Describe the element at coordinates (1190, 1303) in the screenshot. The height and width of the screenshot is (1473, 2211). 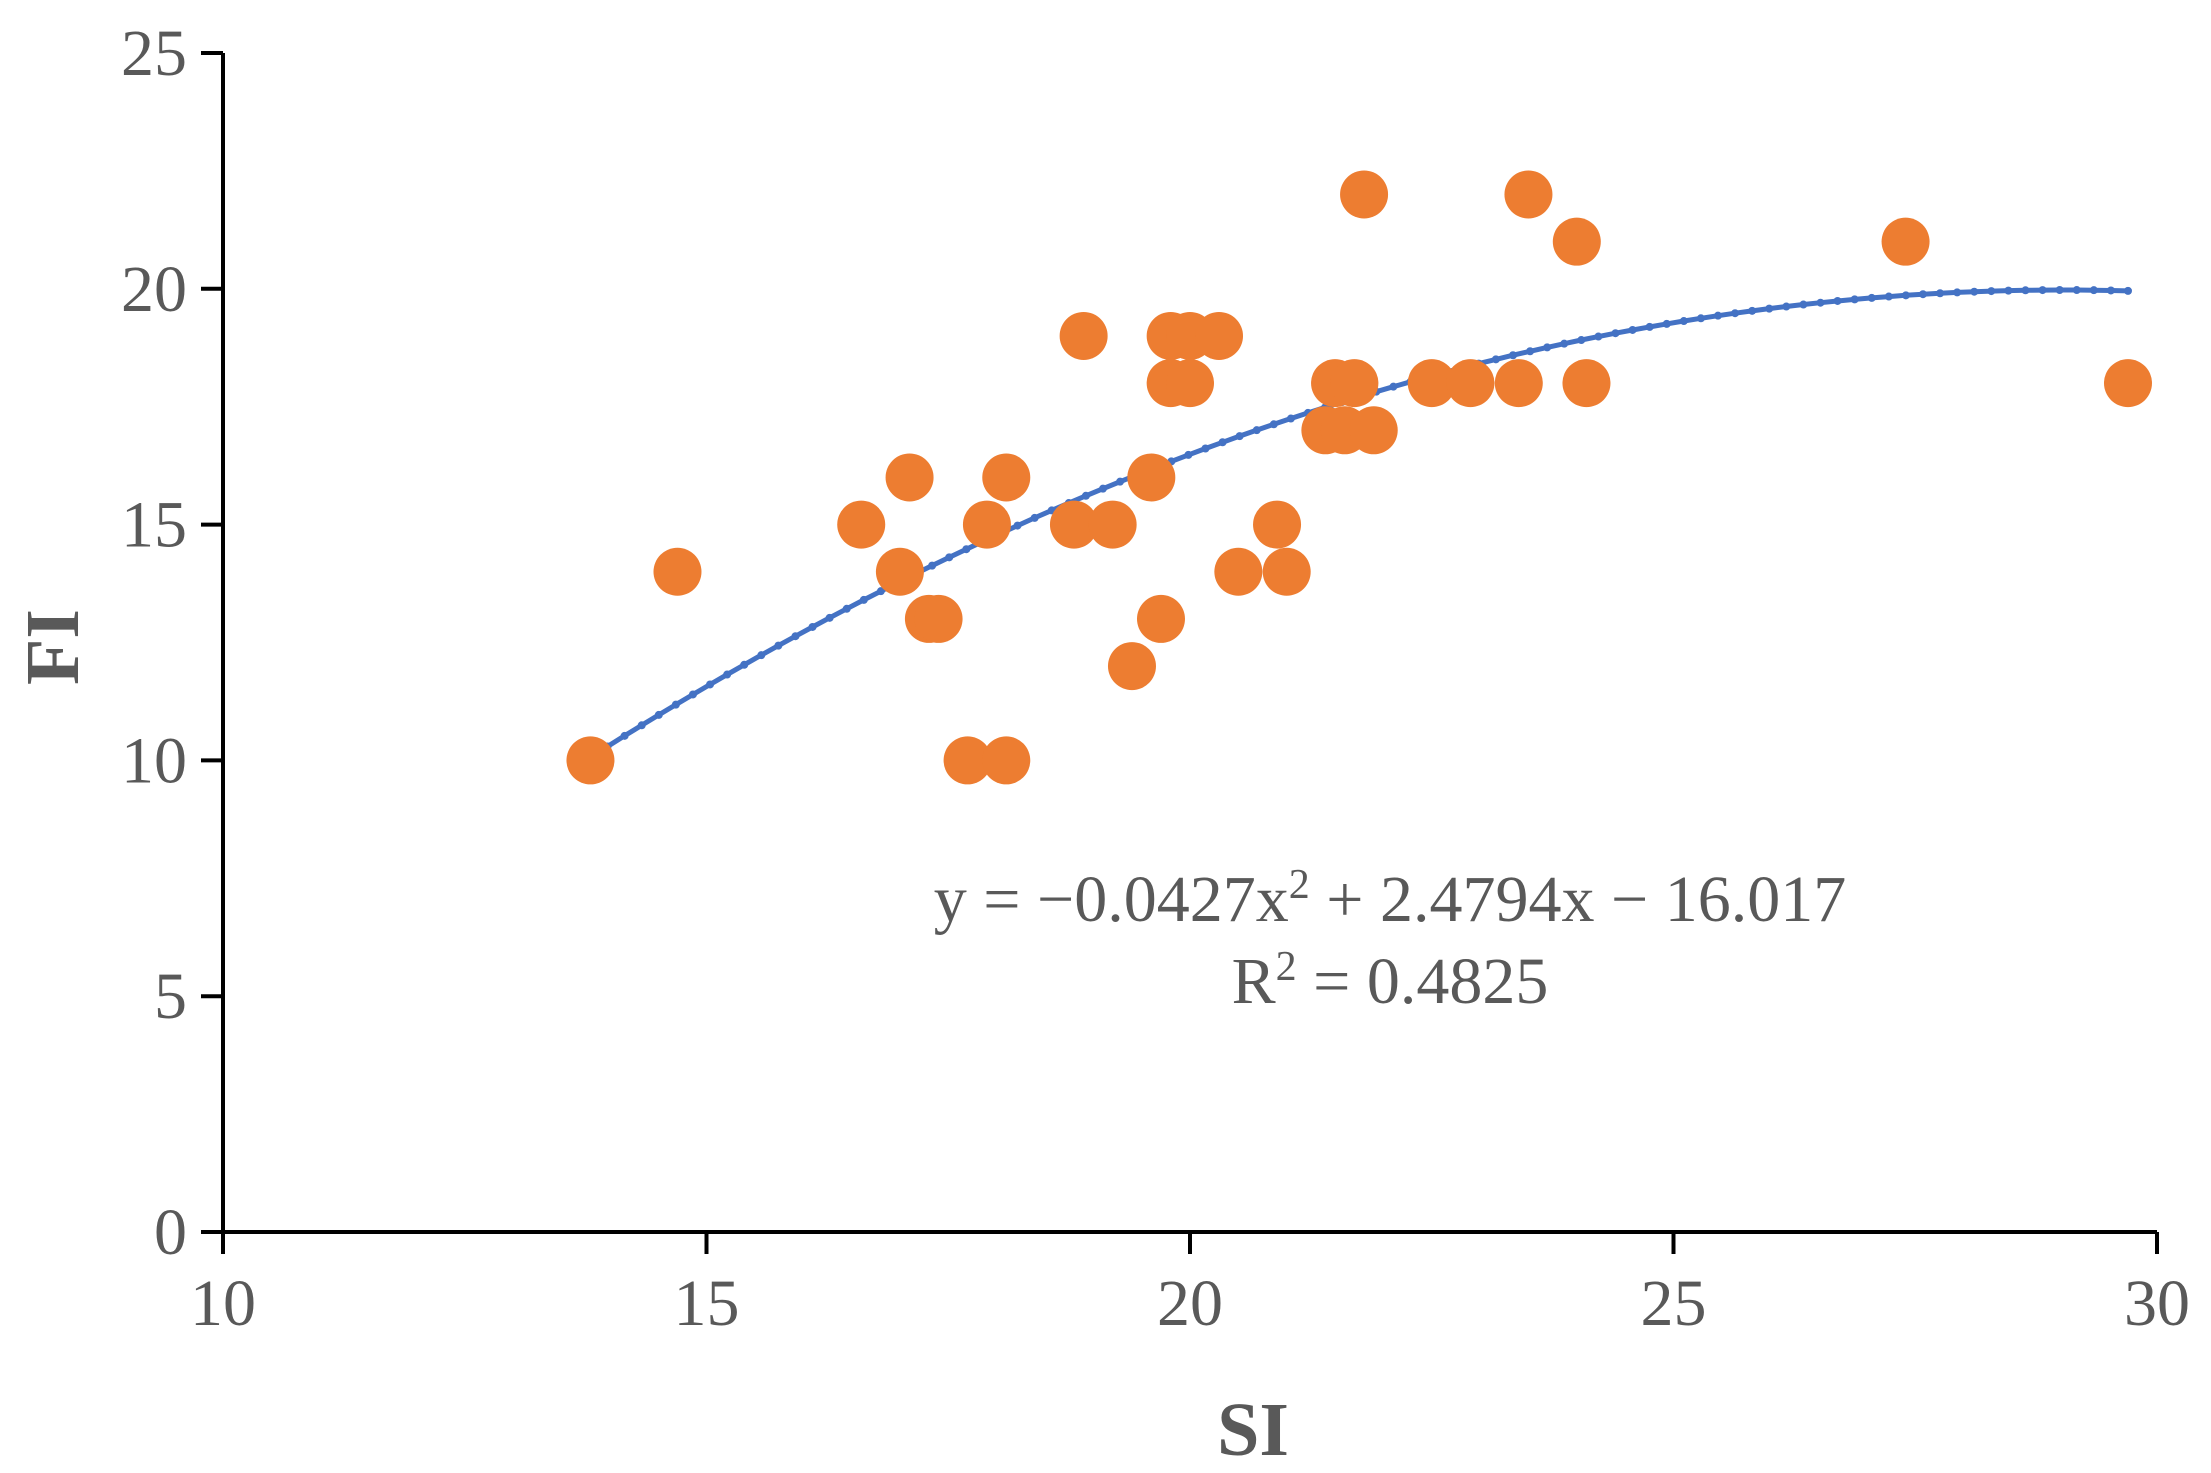
I see `x-tick-label: 20` at that location.